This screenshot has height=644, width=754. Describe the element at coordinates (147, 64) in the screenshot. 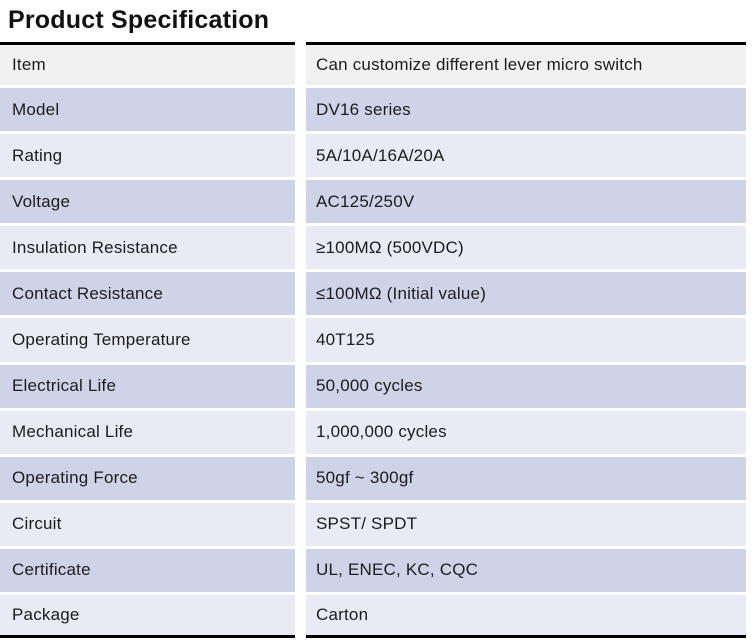

I see `spec-label-cell: Item` at that location.